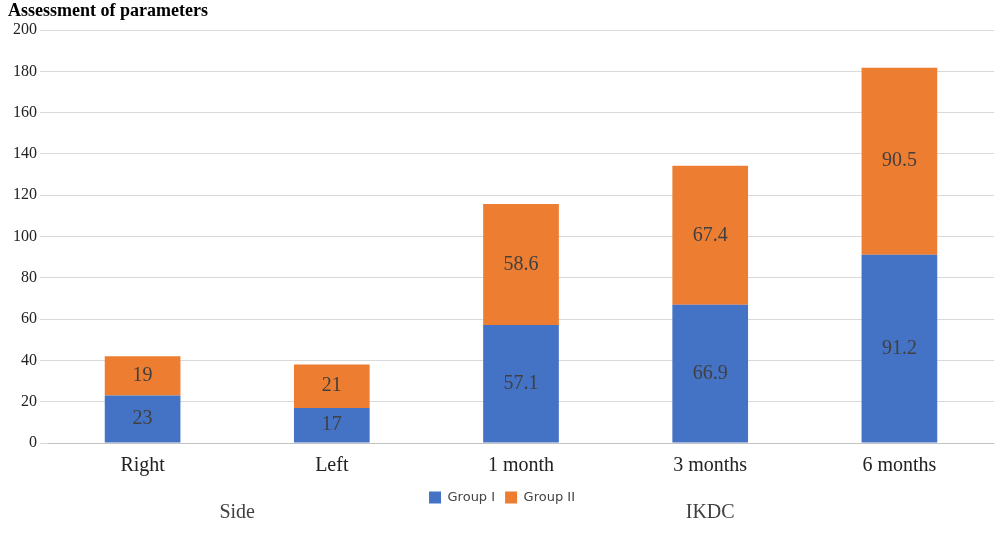 The image size is (1004, 539). I want to click on y-tick-label: 160, so click(25, 111).